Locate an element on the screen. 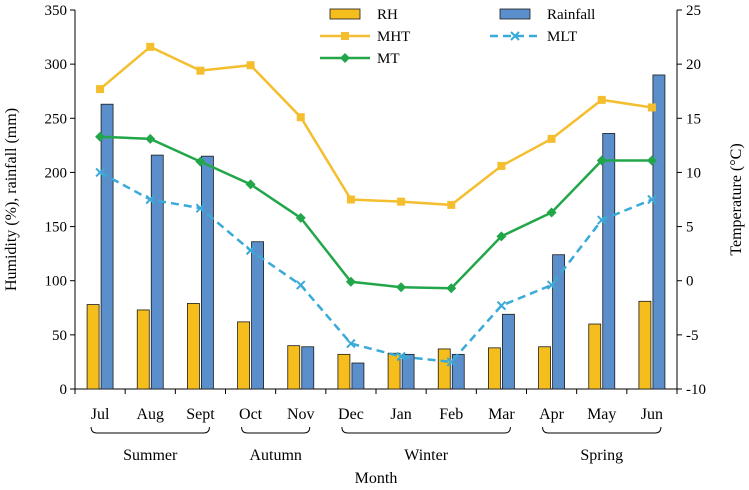  point-mlt-jun is located at coordinates (652, 199).